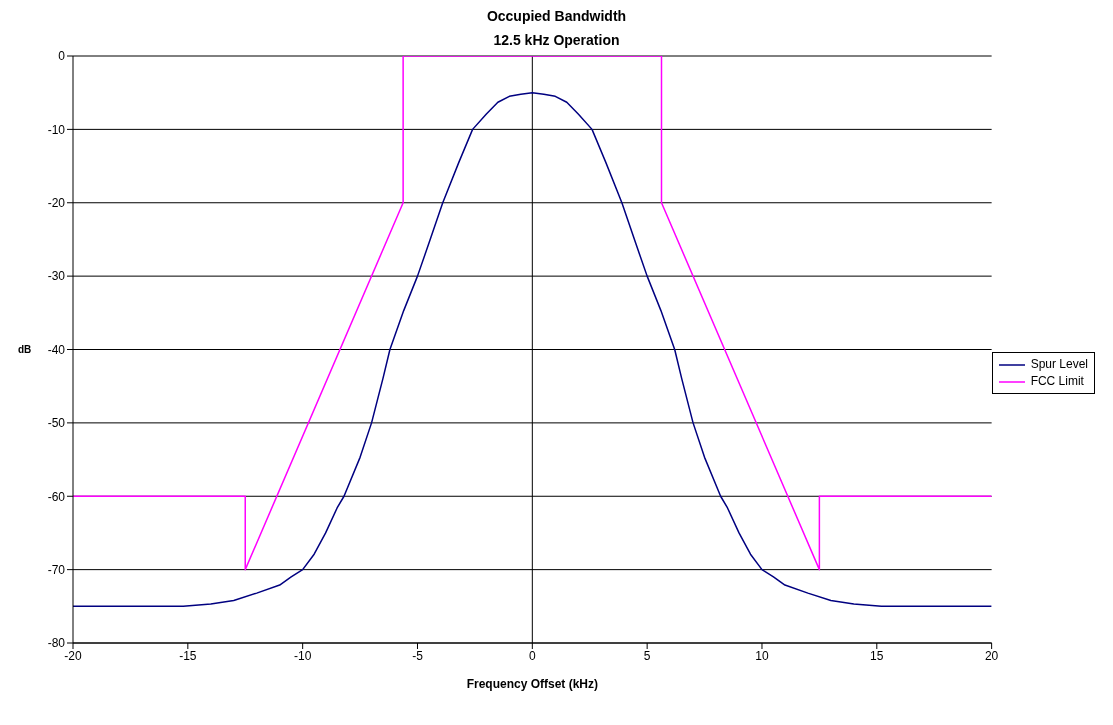  I want to click on y-tick-label: -80, so click(56, 643).